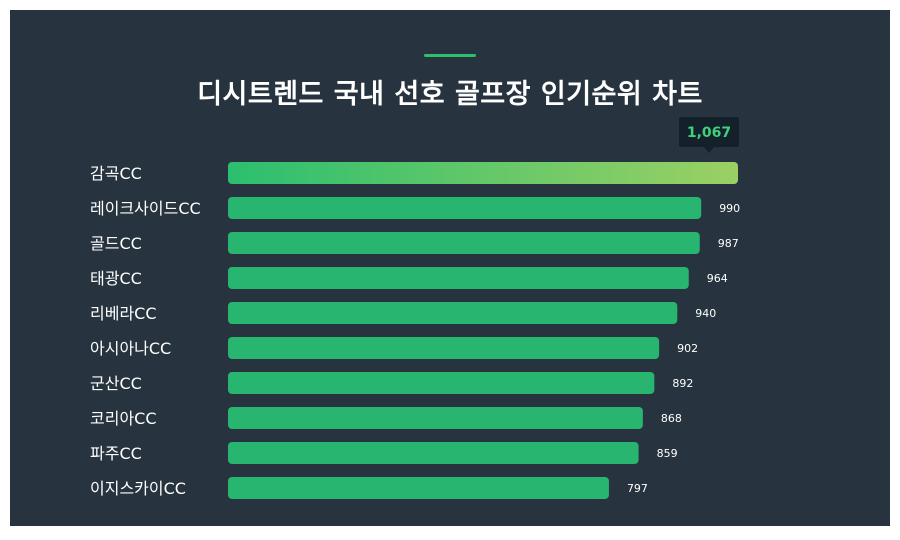 This screenshot has height=540, width=900. I want to click on chart-title: 디시트렌드 국내 선호 골프장 인기순위 차트, so click(450, 94).